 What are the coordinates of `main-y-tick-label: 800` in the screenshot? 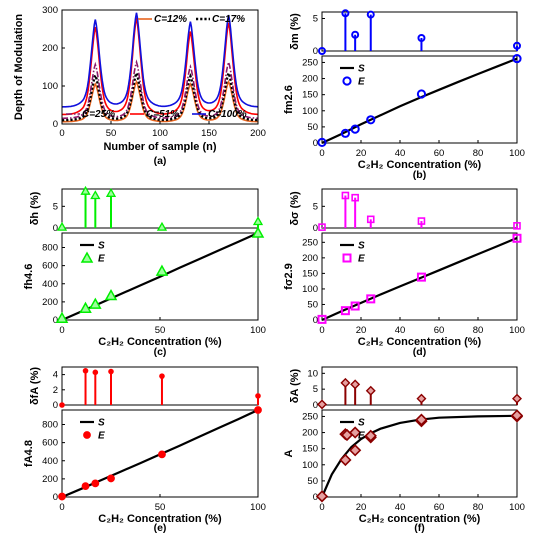 It's located at (50, 425).